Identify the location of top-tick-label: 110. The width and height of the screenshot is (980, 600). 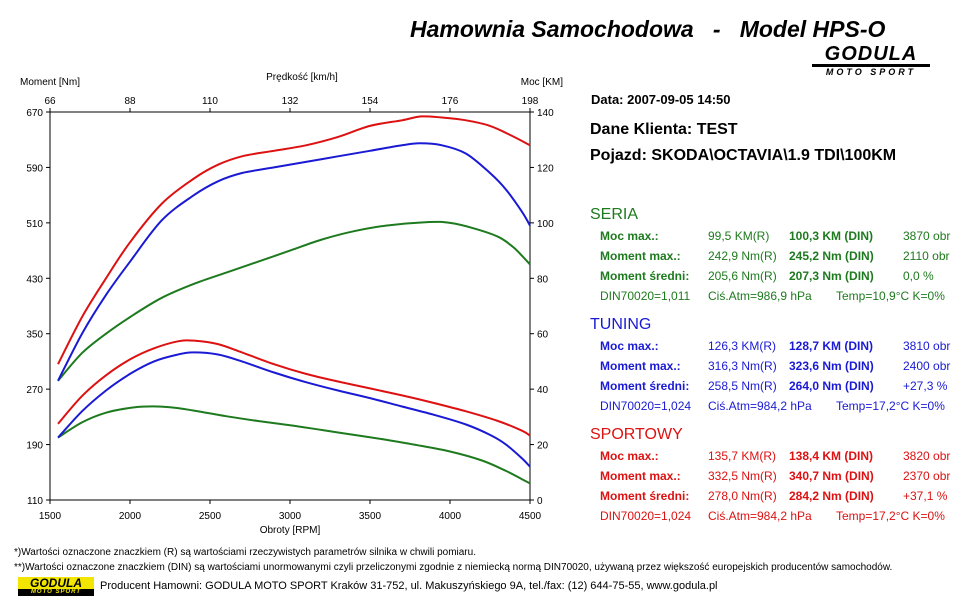
(210, 101).